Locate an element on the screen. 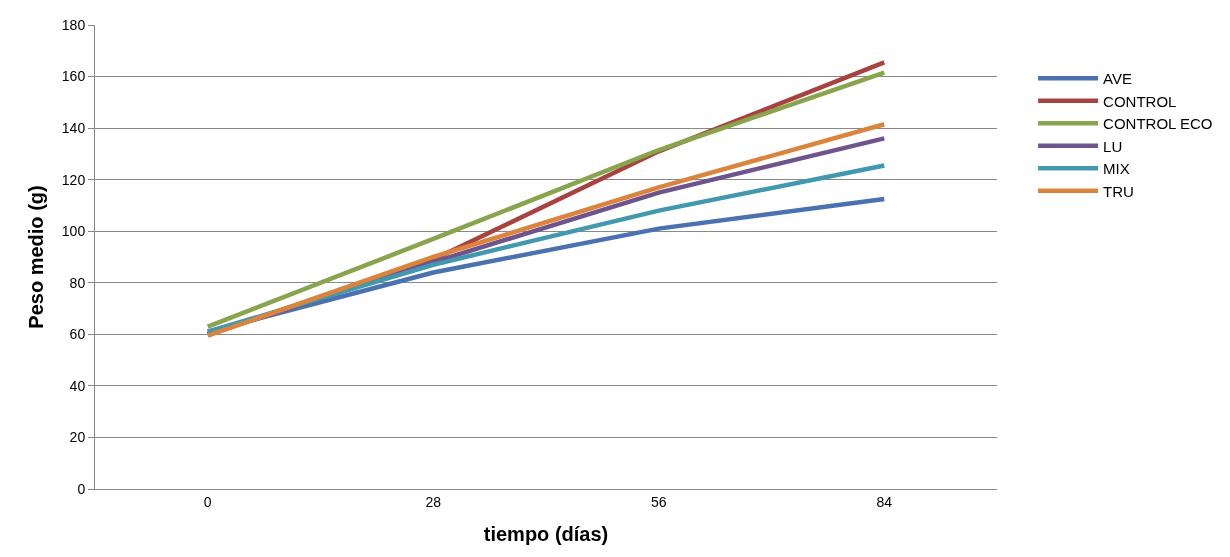 This screenshot has width=1230, height=557. y-tick-label: 60 is located at coordinates (77, 334).